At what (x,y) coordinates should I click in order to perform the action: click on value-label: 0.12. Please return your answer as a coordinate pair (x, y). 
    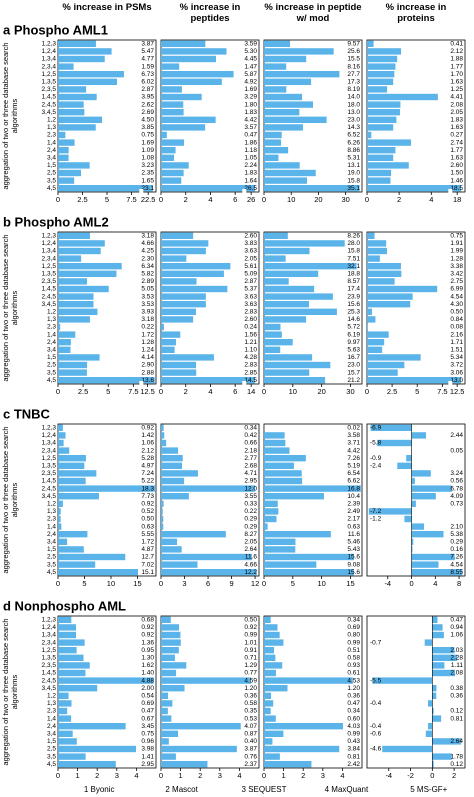
    Looking at the image, I should click on (456, 764).